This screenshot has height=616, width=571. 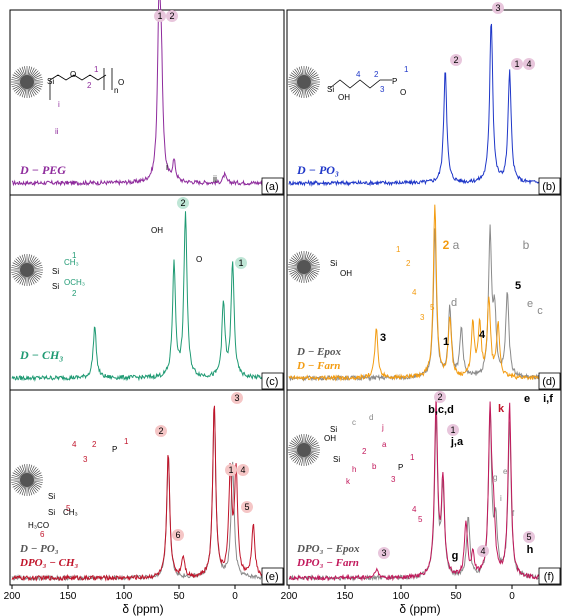 I want to click on peak-f-bcd: b,c,d, so click(x=441, y=410).